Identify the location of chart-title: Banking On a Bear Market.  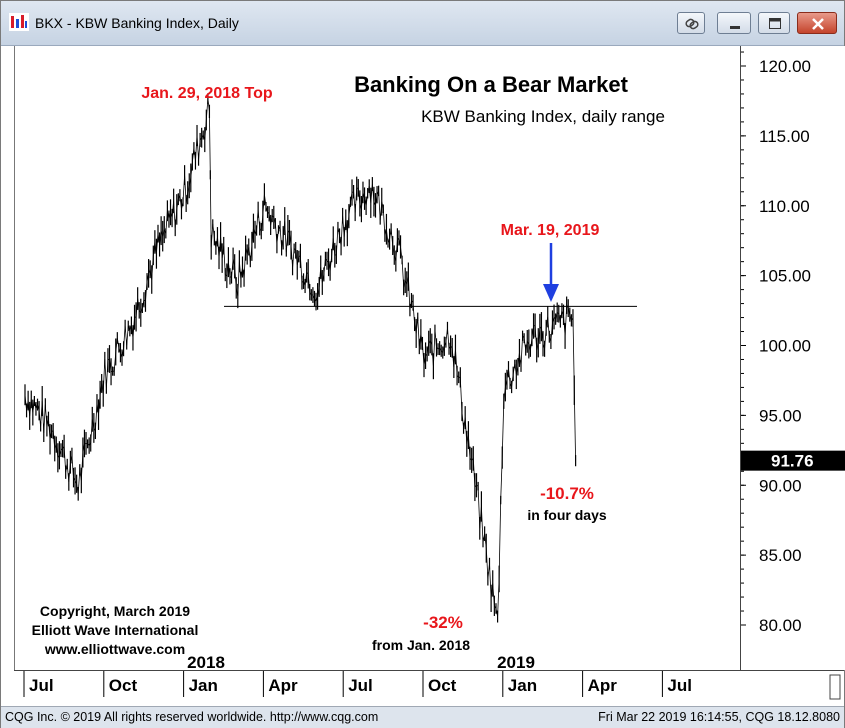
(491, 84).